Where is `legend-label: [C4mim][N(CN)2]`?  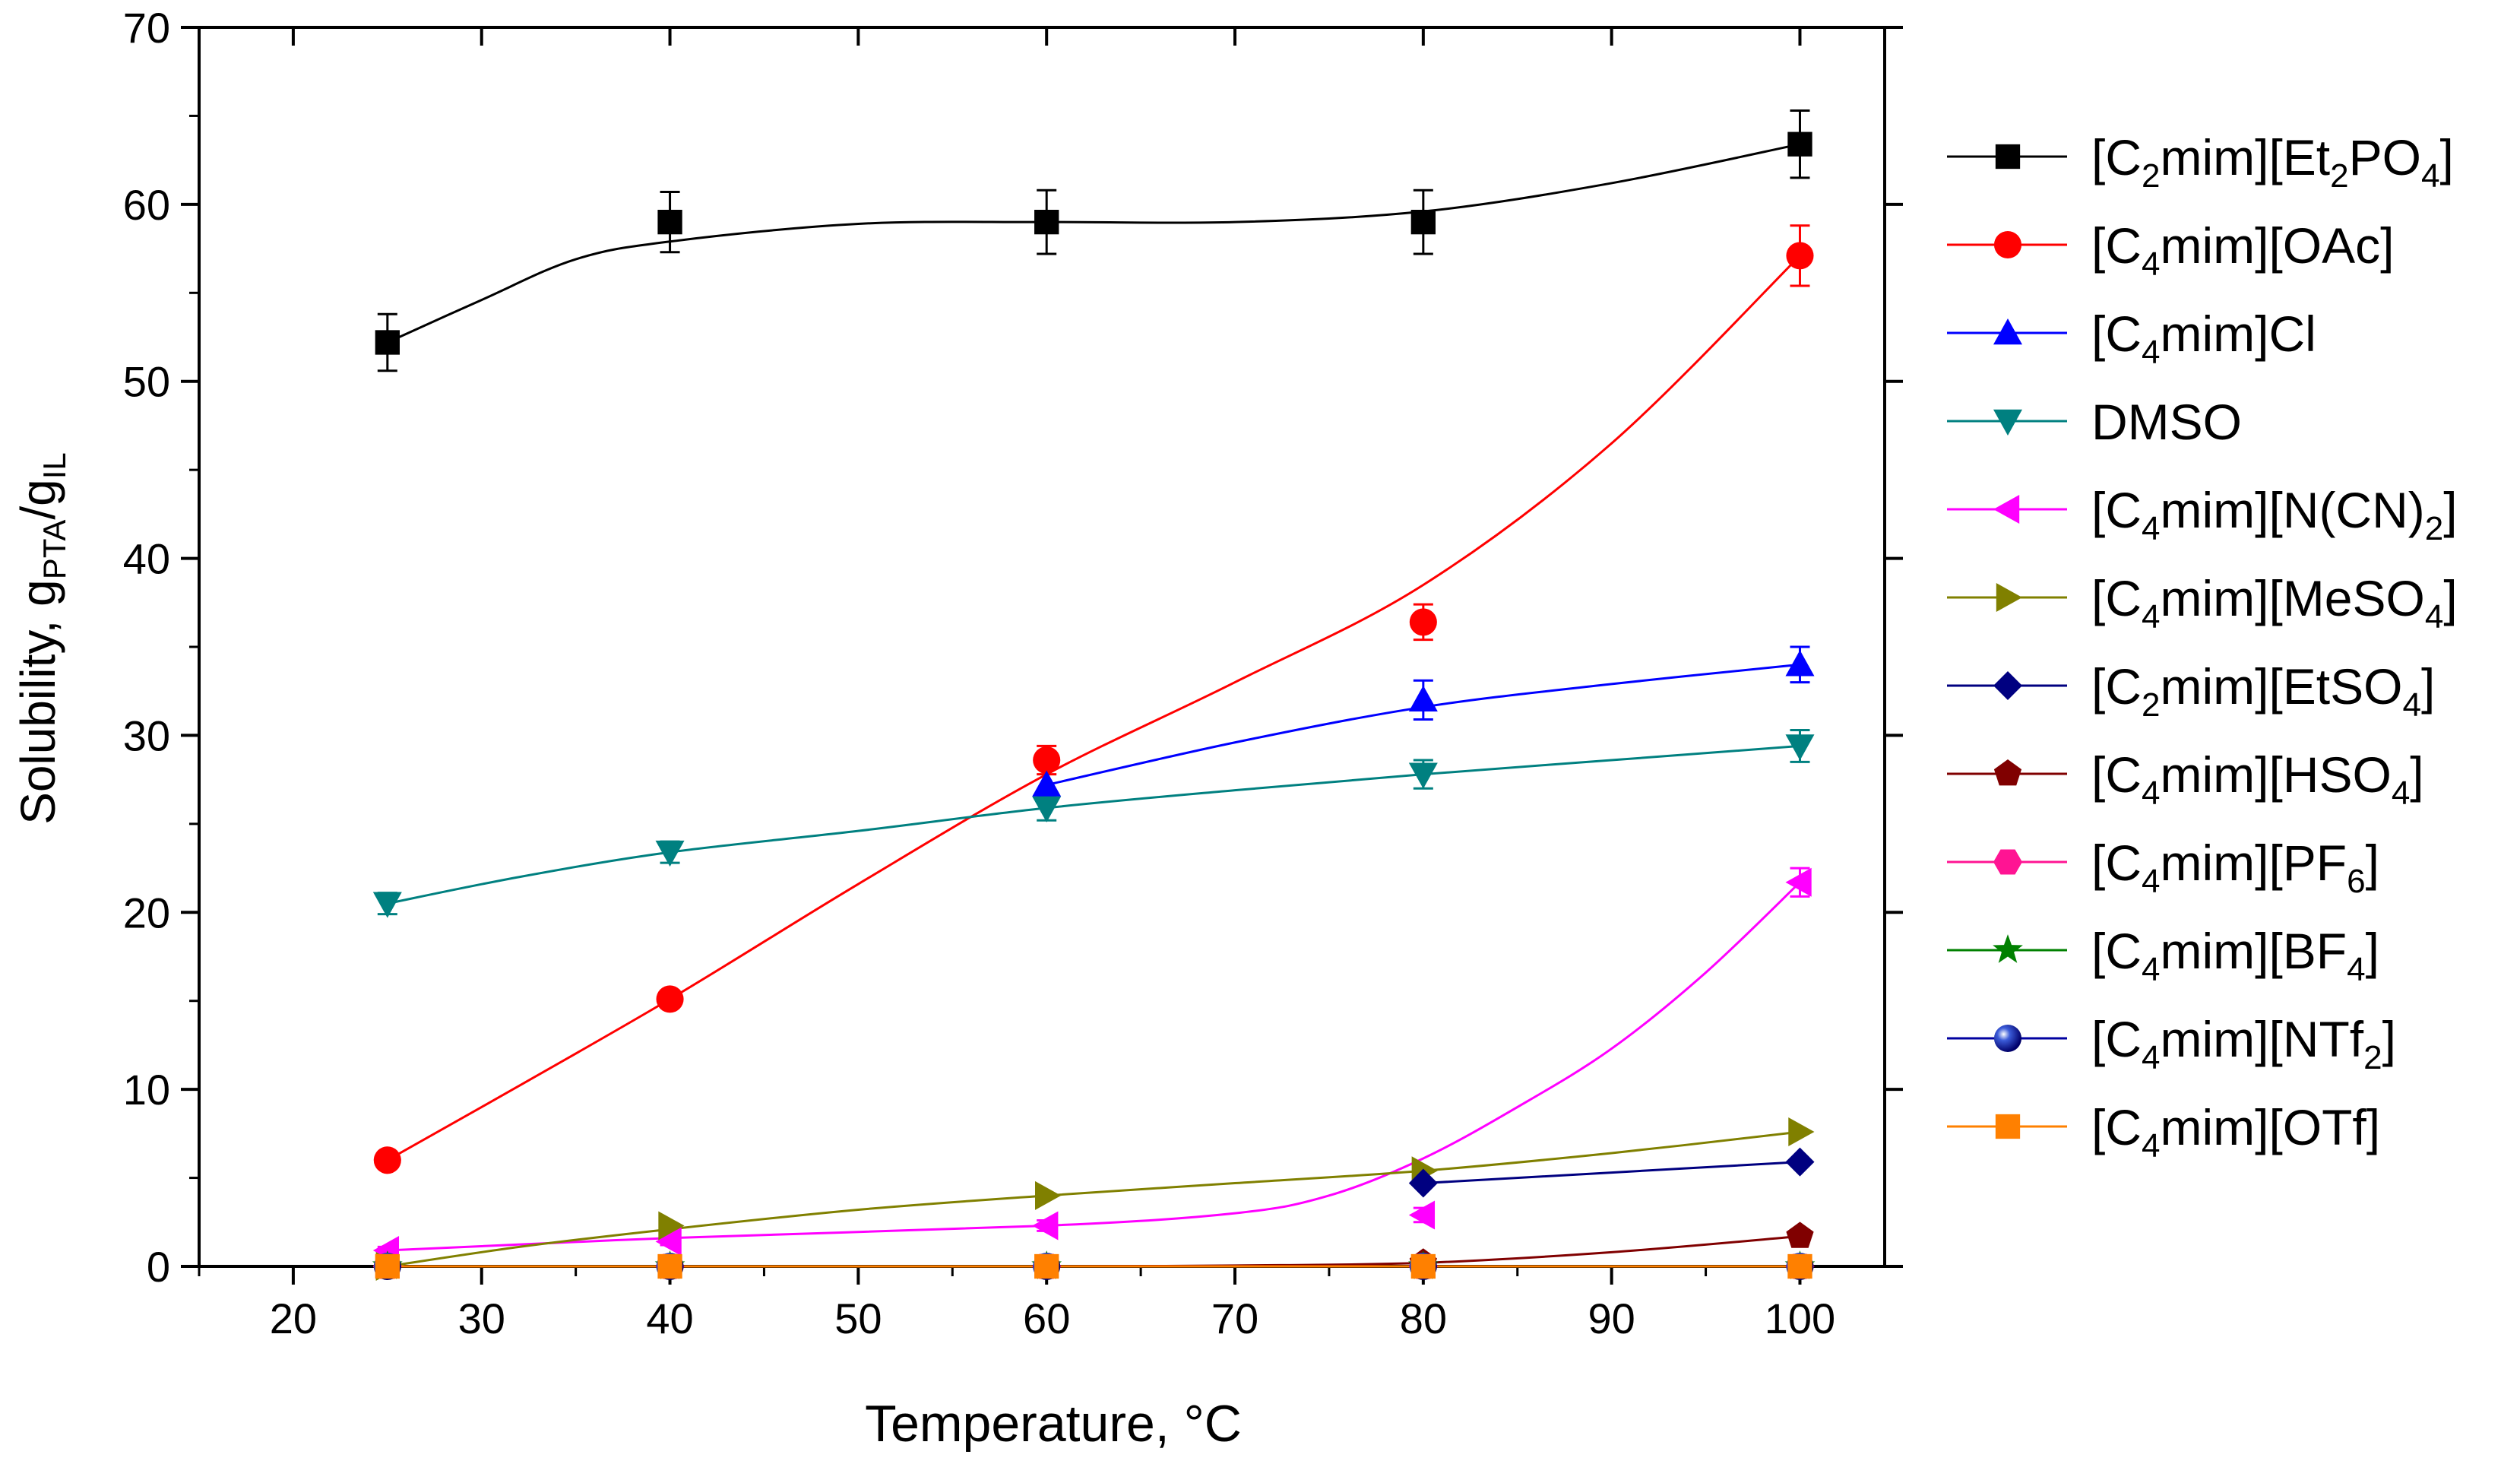
legend-label: [C4mim][N(CN)2] is located at coordinates (2274, 514).